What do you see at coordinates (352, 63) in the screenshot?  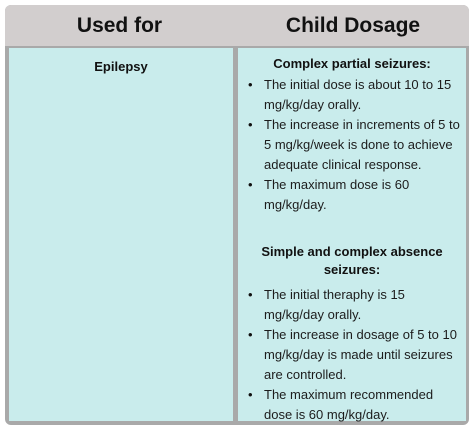 I see `section-title-complex-partial: Complex partial seizures:` at bounding box center [352, 63].